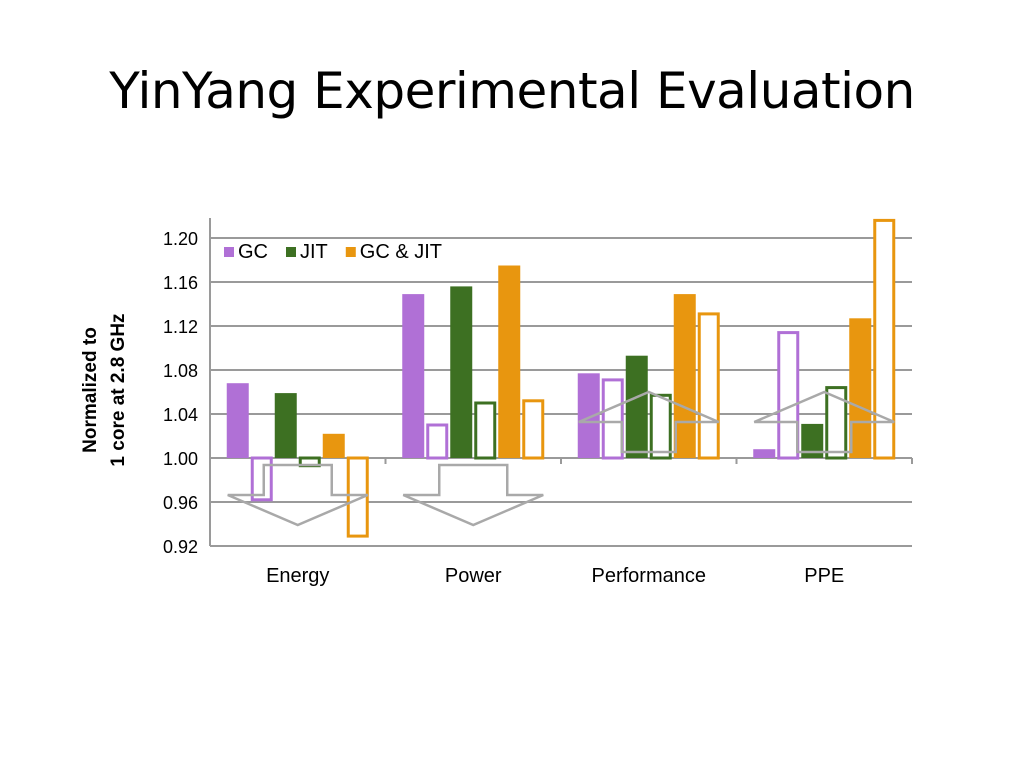 The width and height of the screenshot is (1024, 768). I want to click on bar-gc-performance, so click(588, 415).